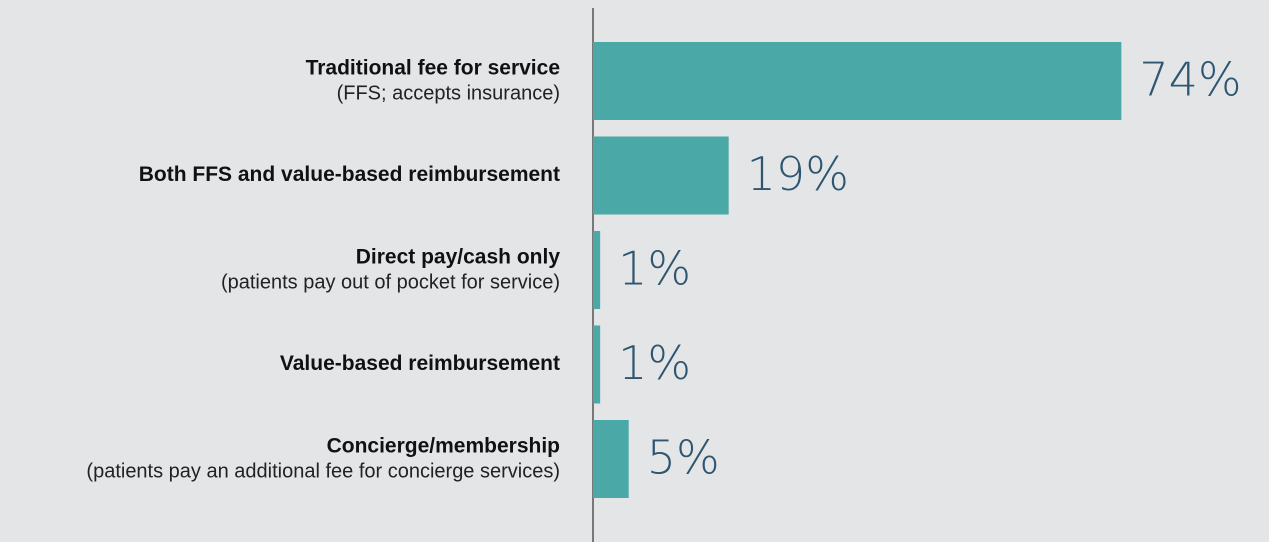 The height and width of the screenshot is (542, 1269). Describe the element at coordinates (448, 93) in the screenshot. I see `category-sublabel: (FFS; accepts insurance)` at that location.